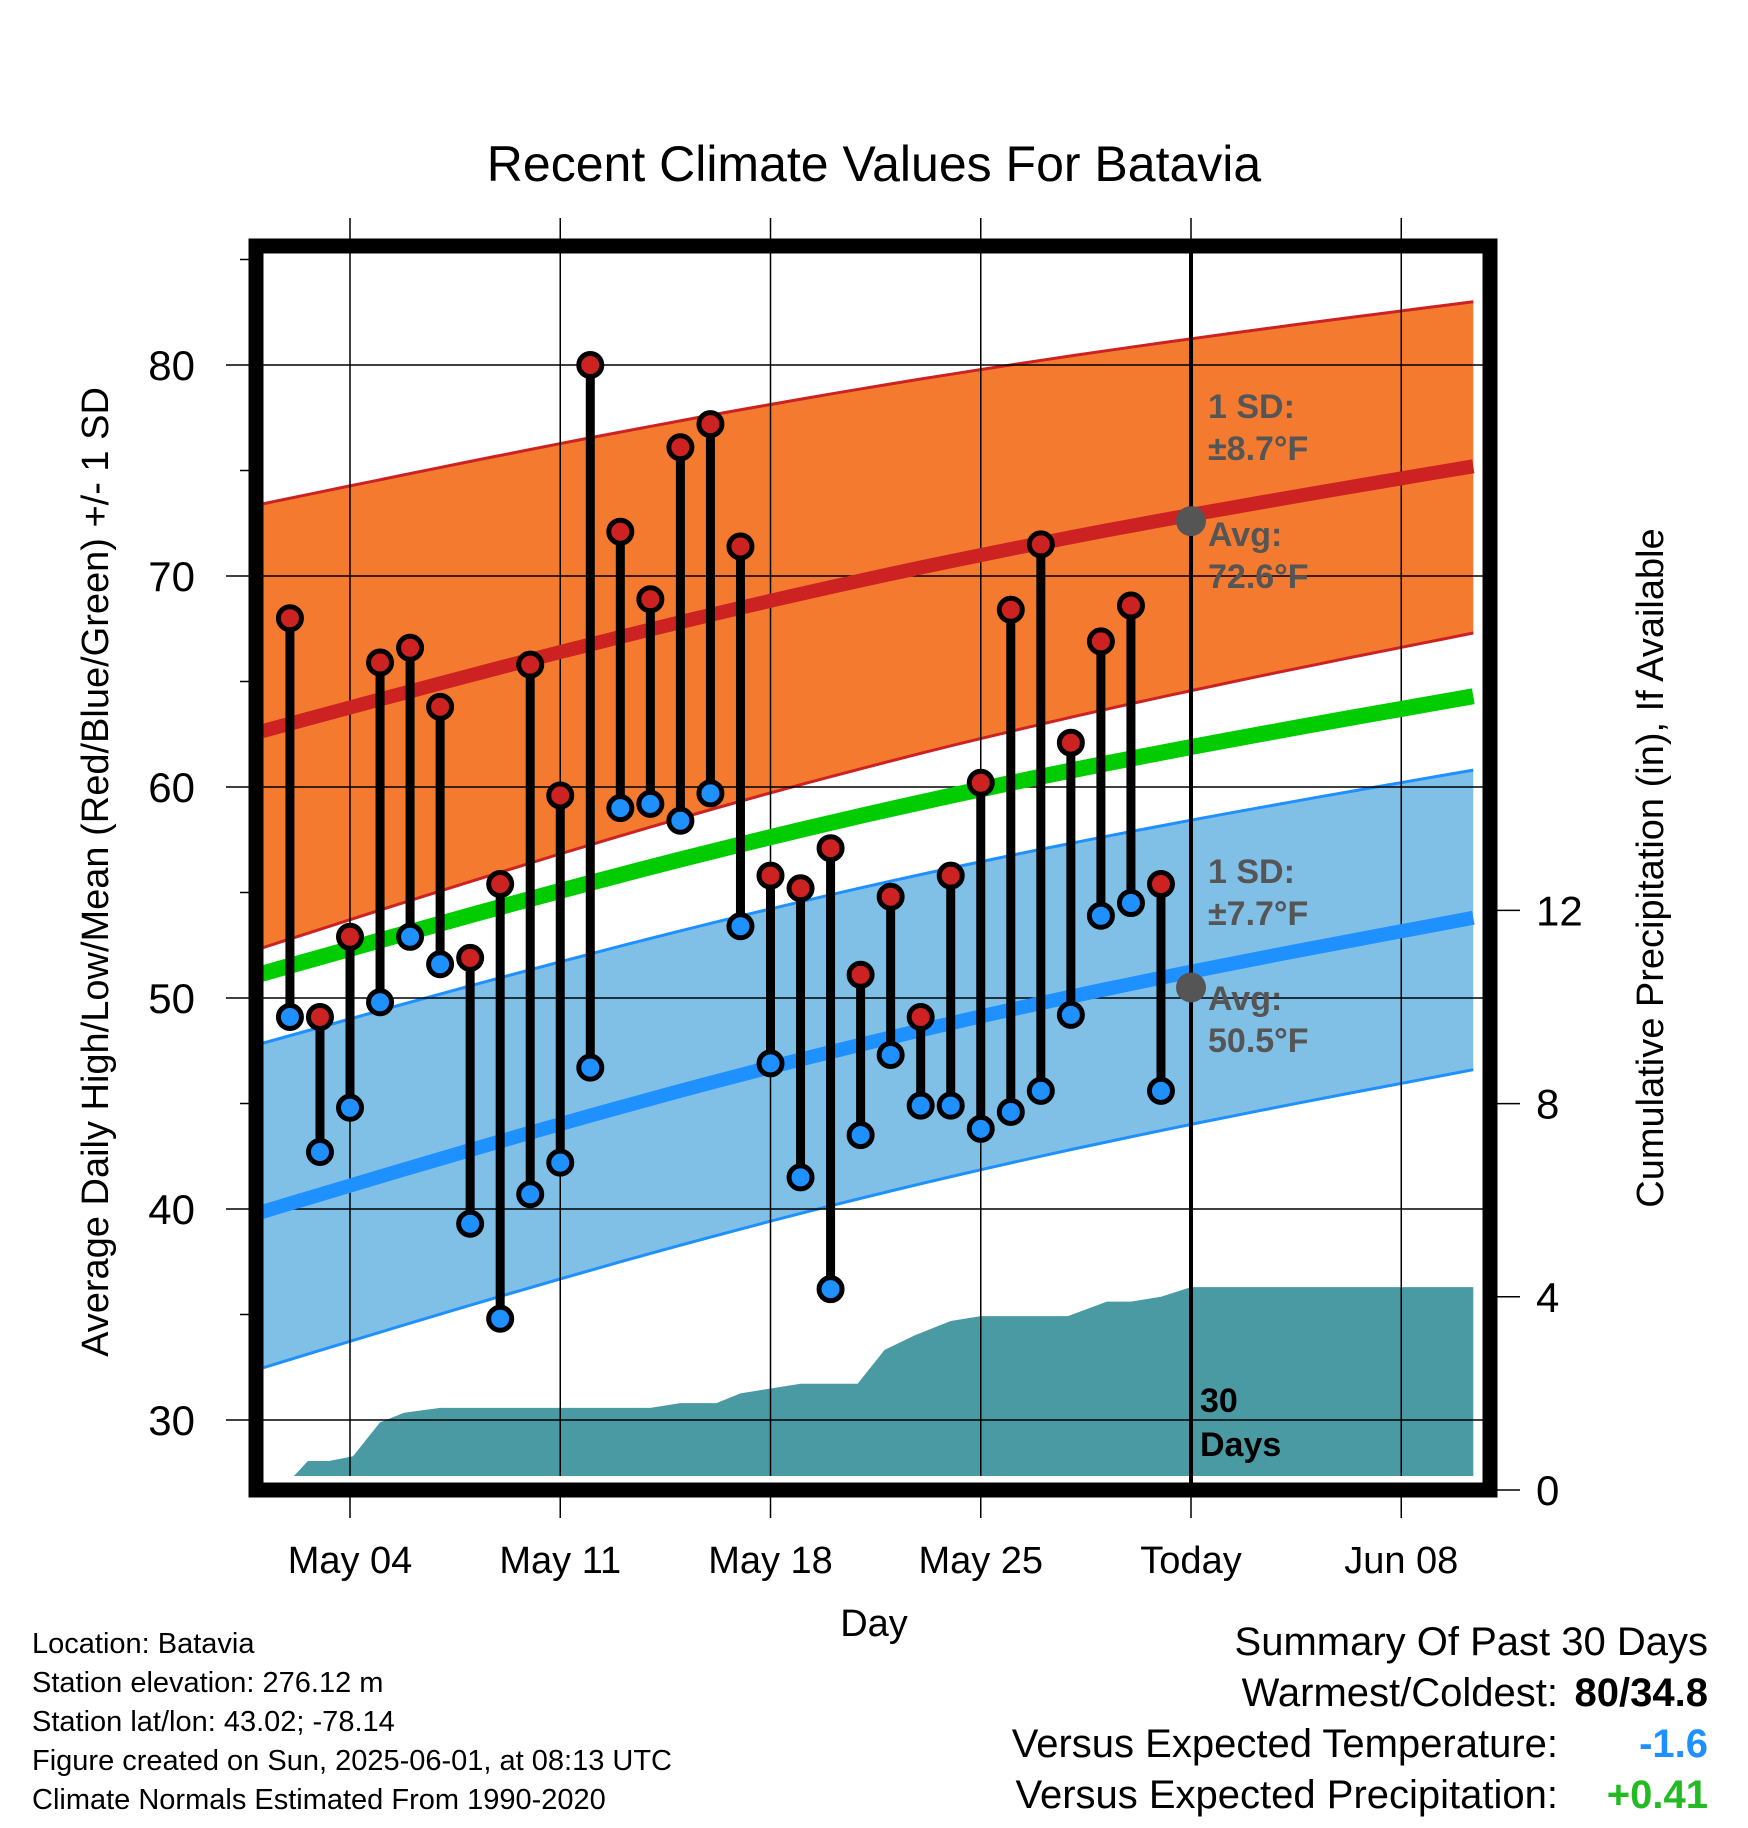  What do you see at coordinates (1191, 987) in the screenshot?
I see `today-low-avg-marker` at bounding box center [1191, 987].